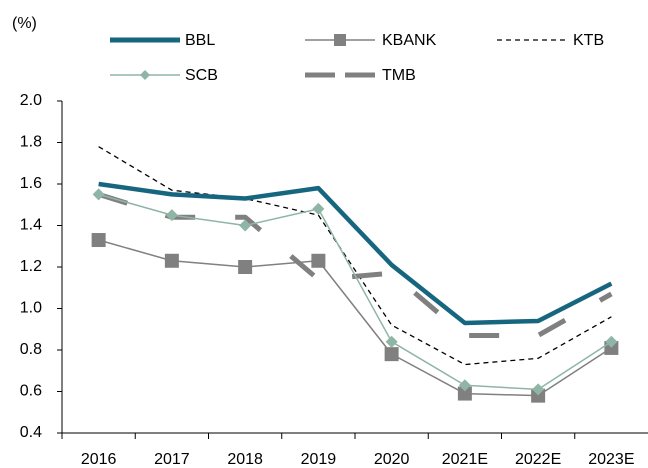 This screenshot has width=648, height=468. What do you see at coordinates (465, 459) in the screenshot?
I see `x-tick-label: 2021E` at bounding box center [465, 459].